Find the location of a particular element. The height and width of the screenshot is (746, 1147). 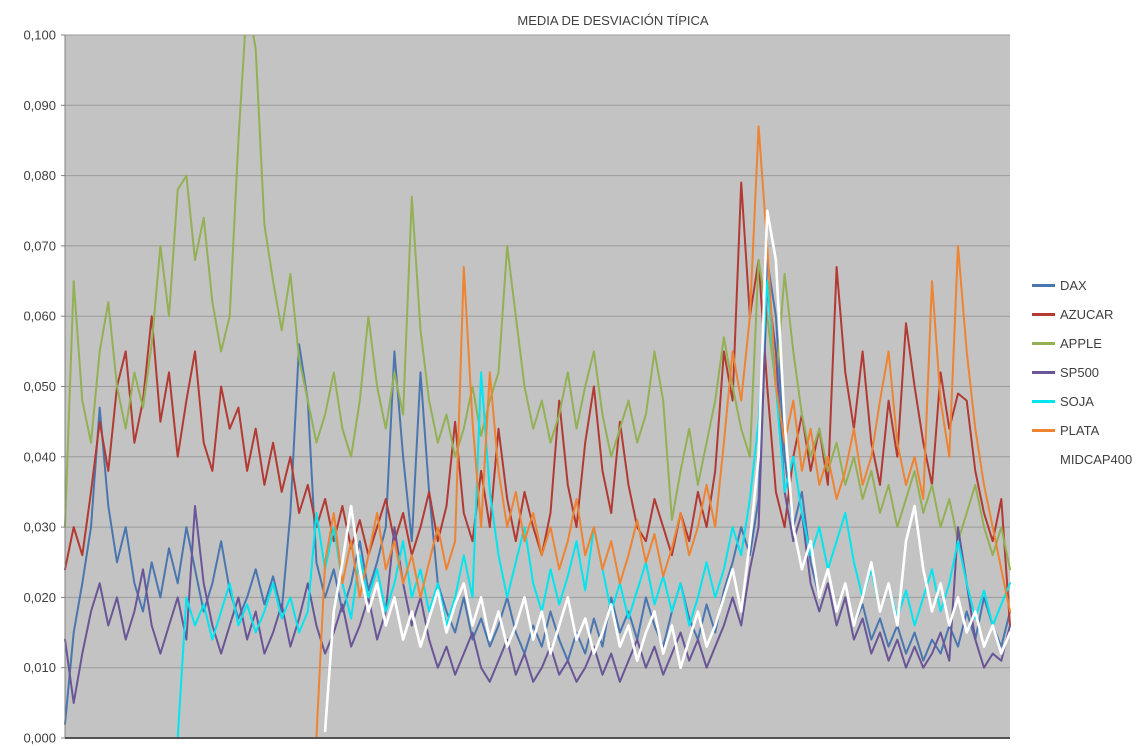

chart-title: MEDIA DE DESVIACIÓN TÍPICA is located at coordinates (613, 20).